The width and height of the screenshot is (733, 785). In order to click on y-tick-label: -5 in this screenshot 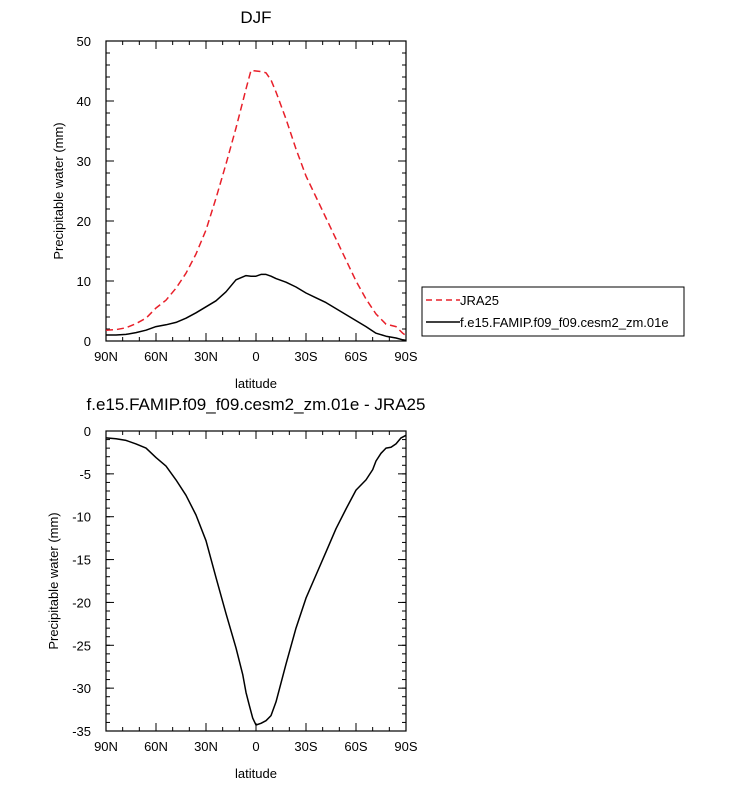, I will do `click(85, 474)`.